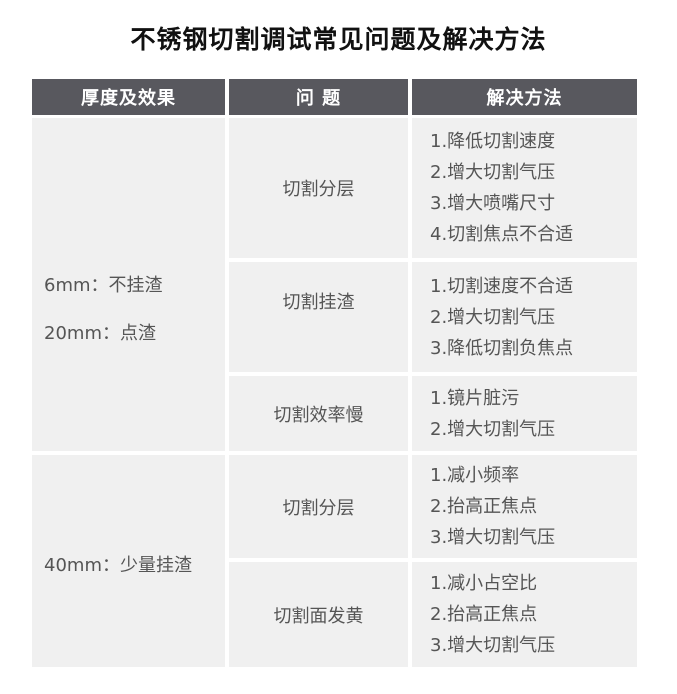 The height and width of the screenshot is (694, 677). I want to click on solution-cell: 1.镜片脏污 2.增大切割气压, so click(524, 413).